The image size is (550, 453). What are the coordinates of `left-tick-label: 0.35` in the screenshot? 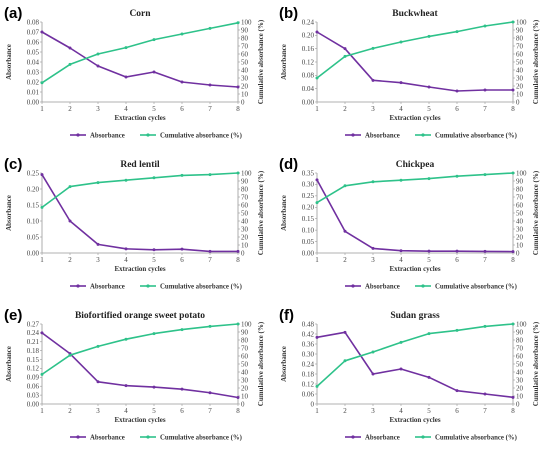 It's located at (308, 173).